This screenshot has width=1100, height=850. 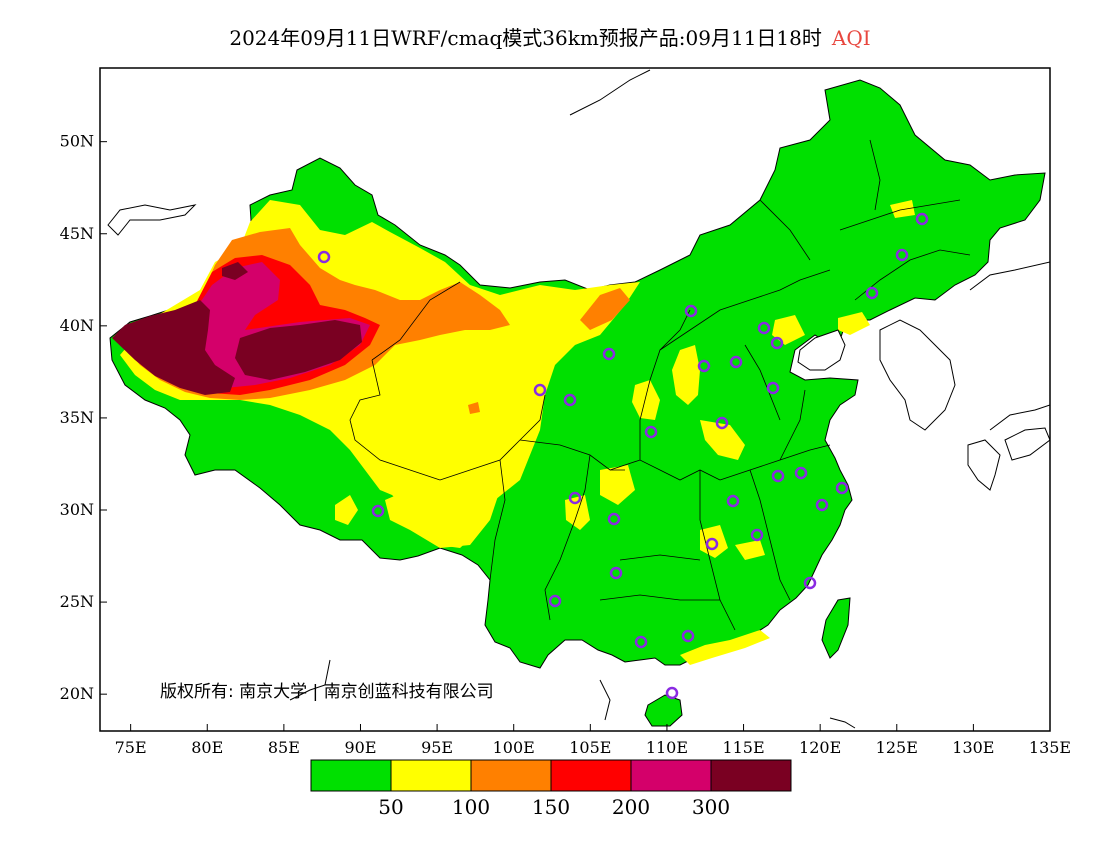 I want to click on legend-label: 200, so click(x=631, y=807).